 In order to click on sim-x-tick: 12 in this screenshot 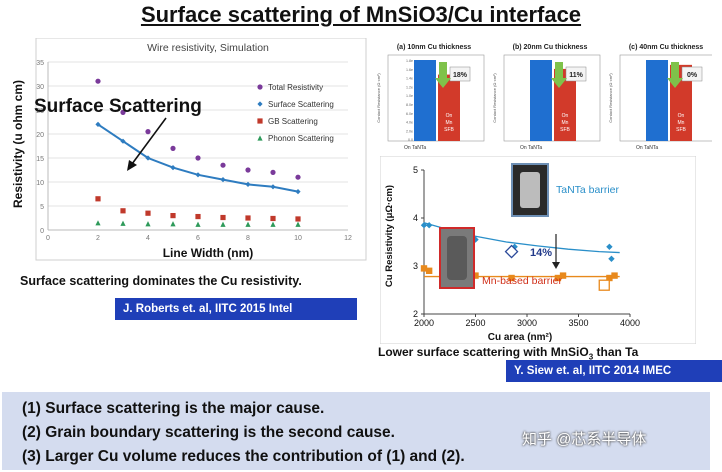, I will do `click(348, 238)`.